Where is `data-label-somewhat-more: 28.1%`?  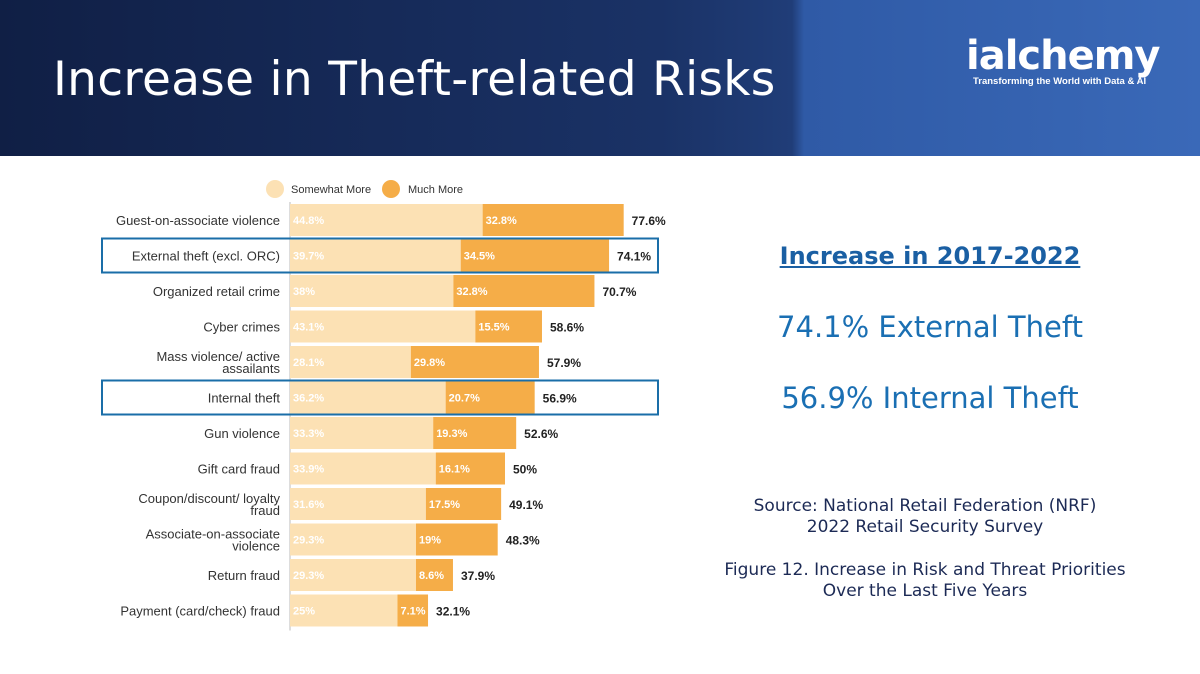
data-label-somewhat-more: 28.1% is located at coordinates (308, 363).